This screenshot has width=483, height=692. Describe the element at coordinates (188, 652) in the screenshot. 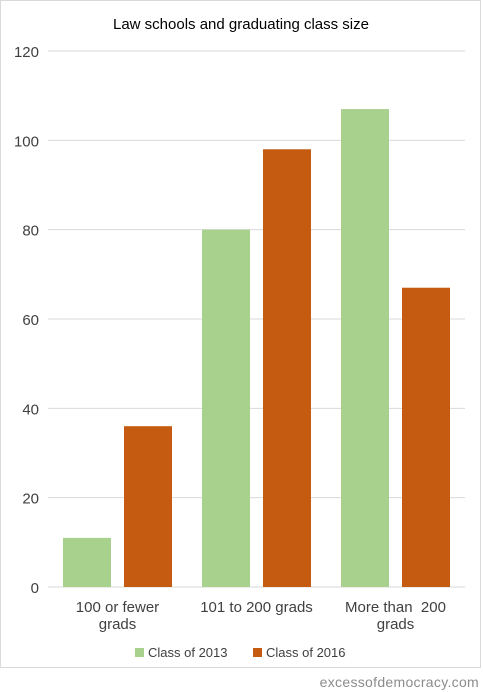

I see `legend-label: Class of 2013` at that location.